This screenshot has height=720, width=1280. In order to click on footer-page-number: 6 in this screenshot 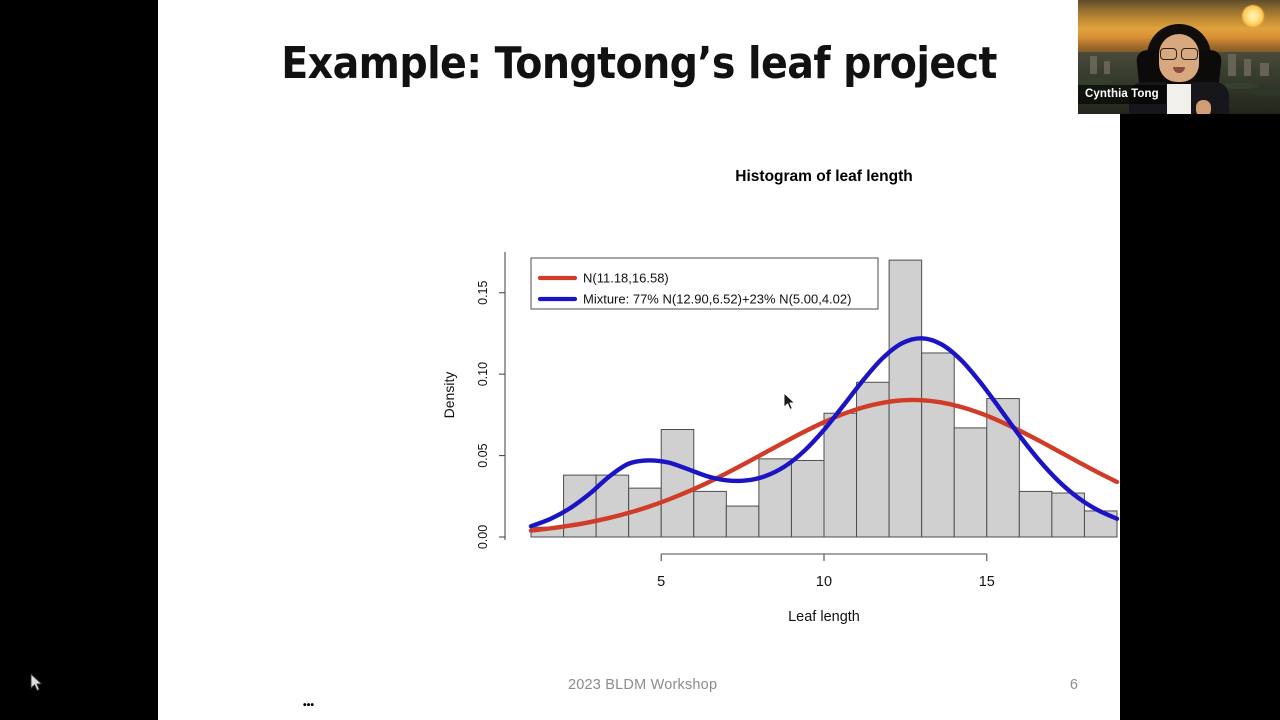, I will do `click(1073, 685)`.